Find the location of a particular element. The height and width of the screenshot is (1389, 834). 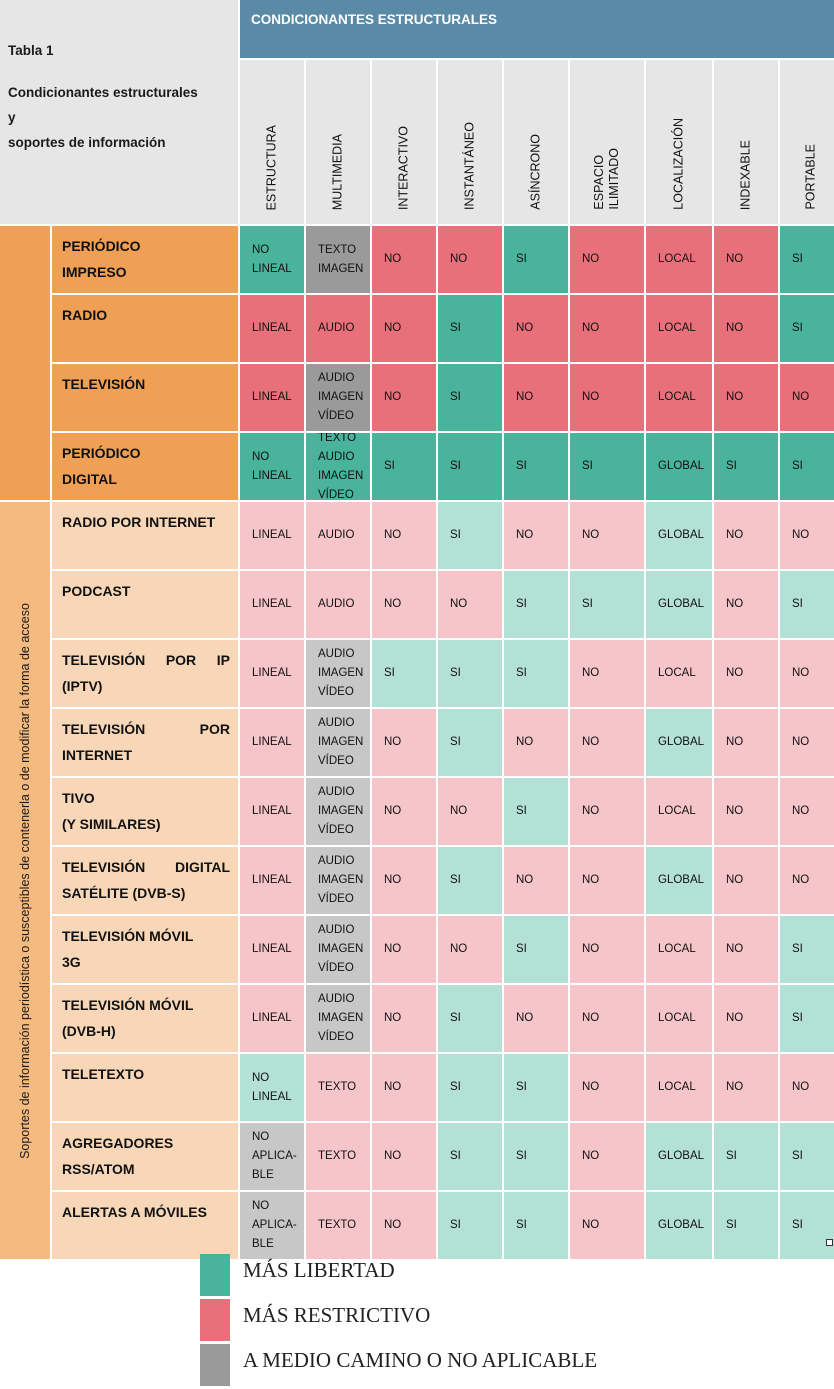

media-name-line: RADIO is located at coordinates (85, 315).